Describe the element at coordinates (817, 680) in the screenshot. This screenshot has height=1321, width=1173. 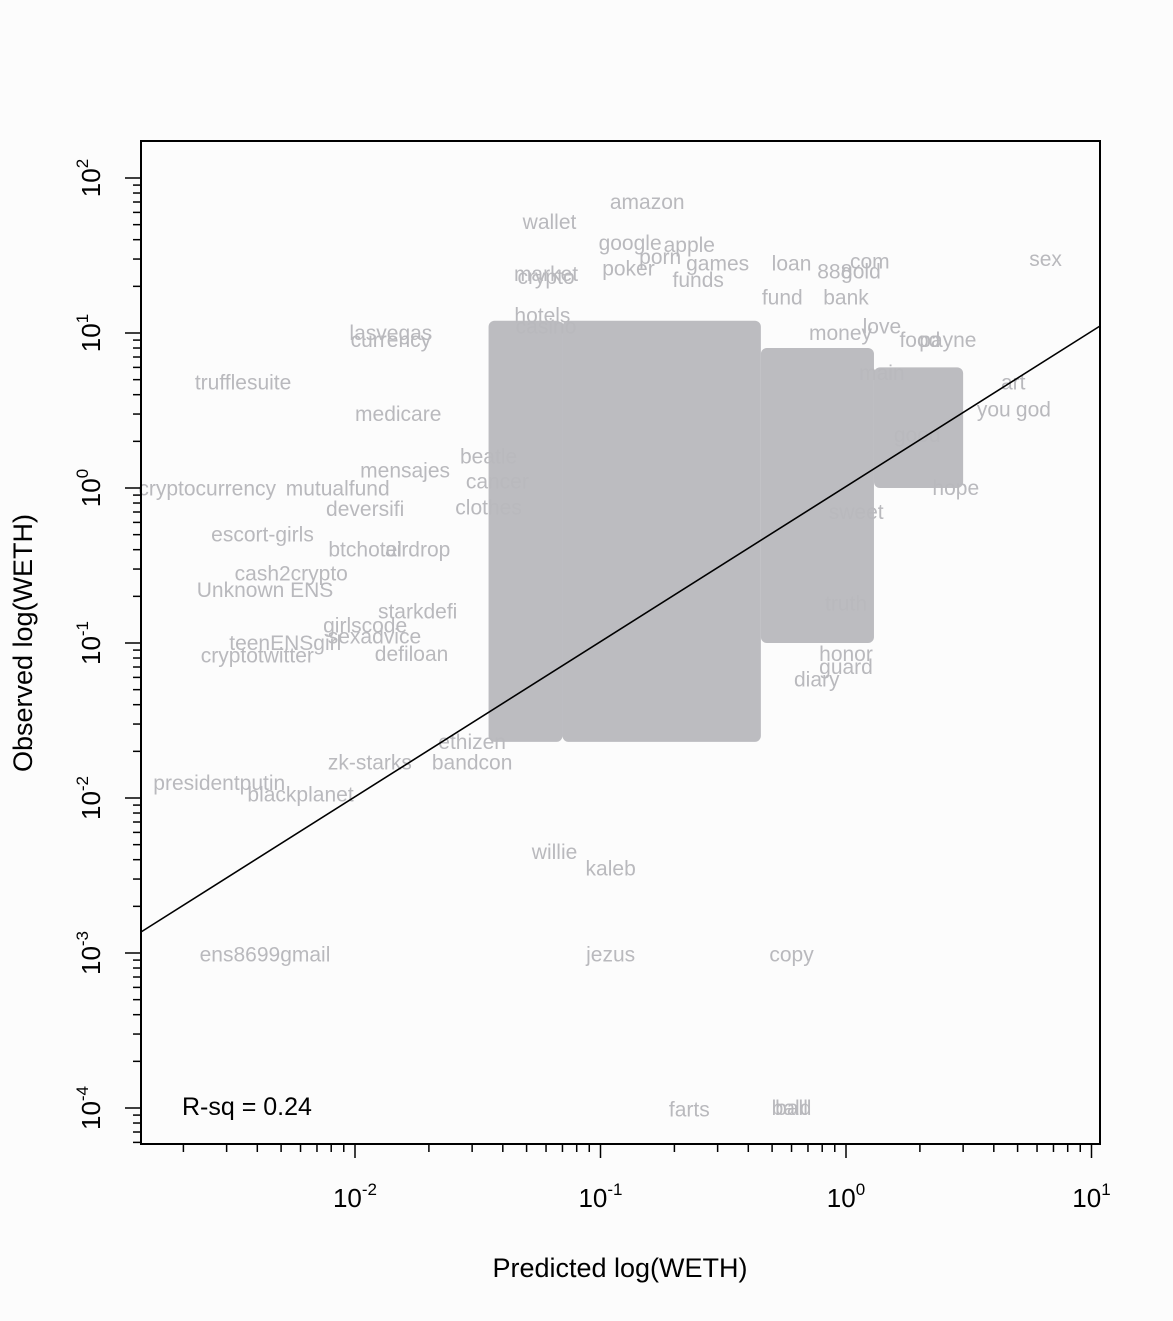
I see `point-label: diary` at that location.